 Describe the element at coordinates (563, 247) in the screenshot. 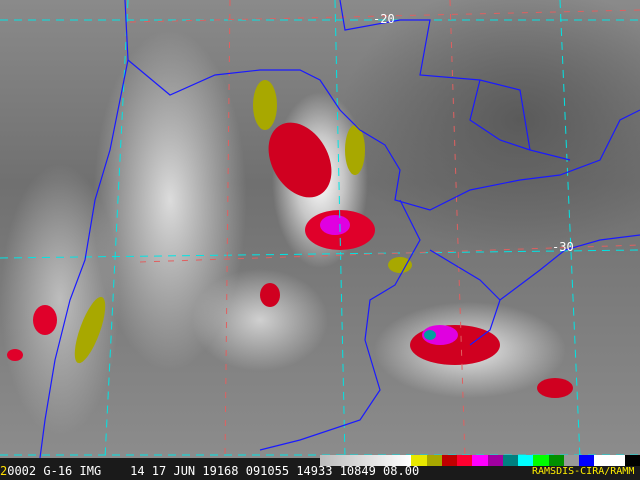

I see `latitude-label-30s: -30` at that location.